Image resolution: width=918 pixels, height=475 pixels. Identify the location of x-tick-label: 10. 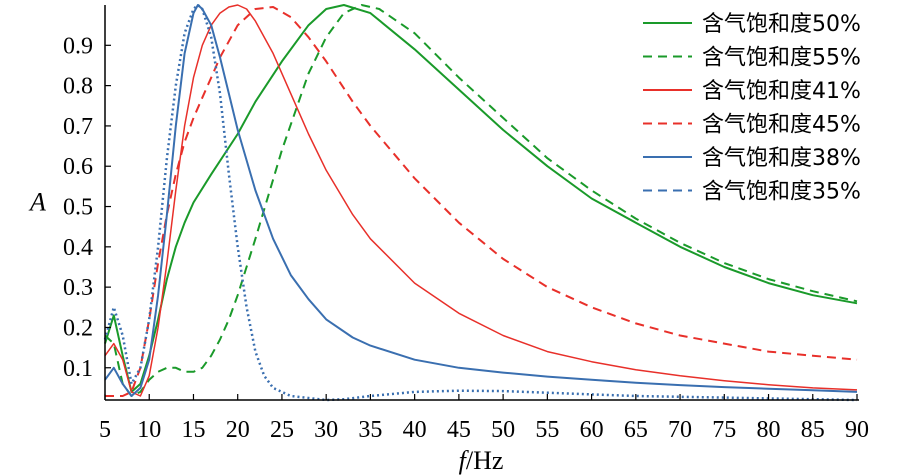
(149, 430).